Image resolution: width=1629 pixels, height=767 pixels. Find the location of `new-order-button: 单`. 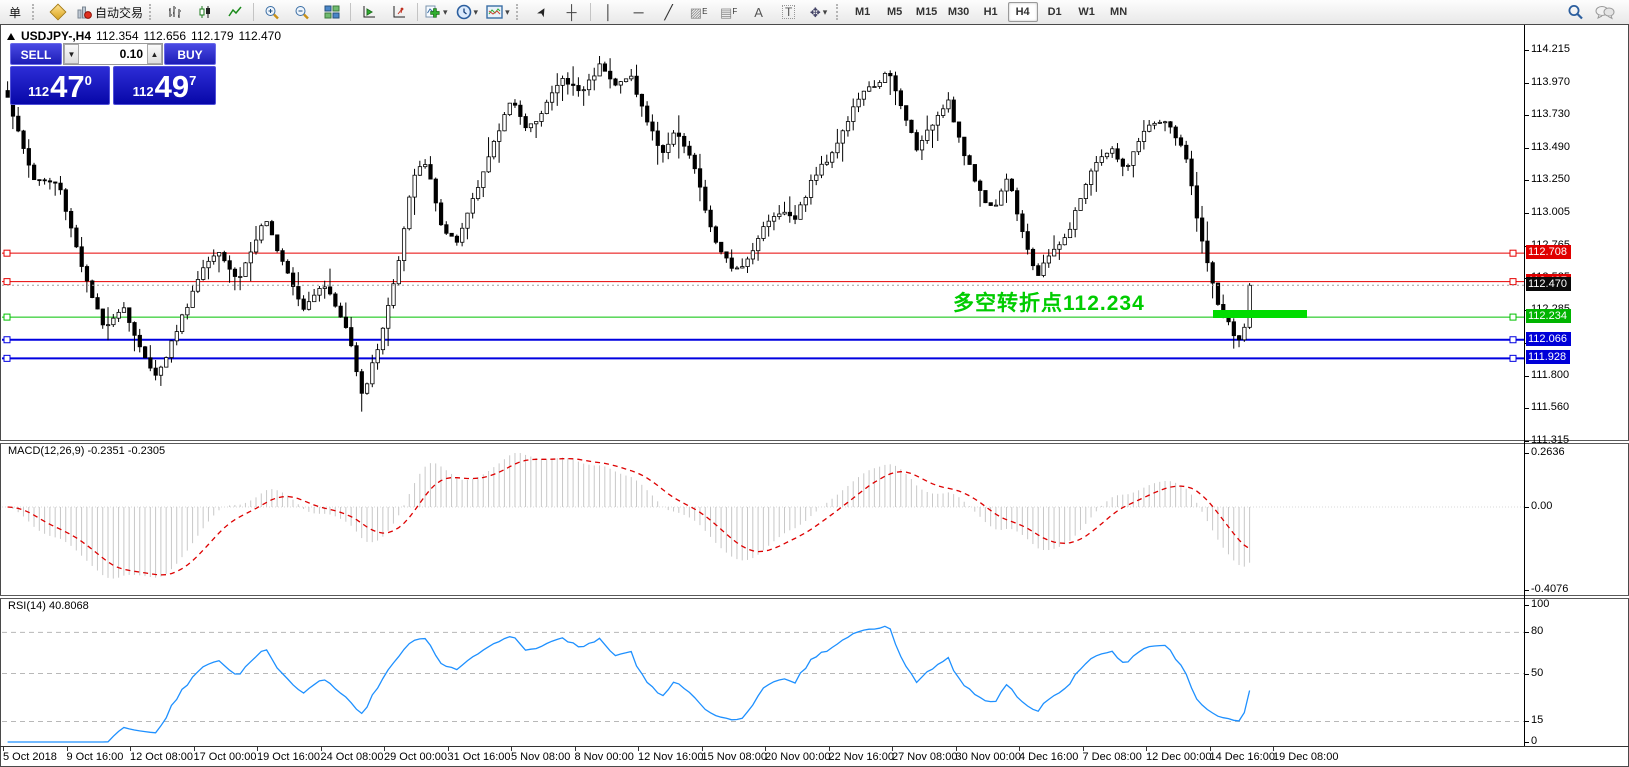

new-order-button: 单 is located at coordinates (14, 12).